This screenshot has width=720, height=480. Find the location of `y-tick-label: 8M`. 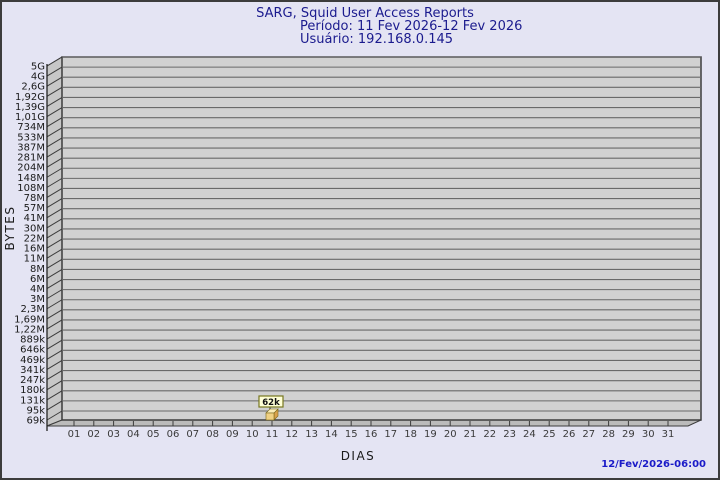

y-tick-label: 8M is located at coordinates (37, 269).